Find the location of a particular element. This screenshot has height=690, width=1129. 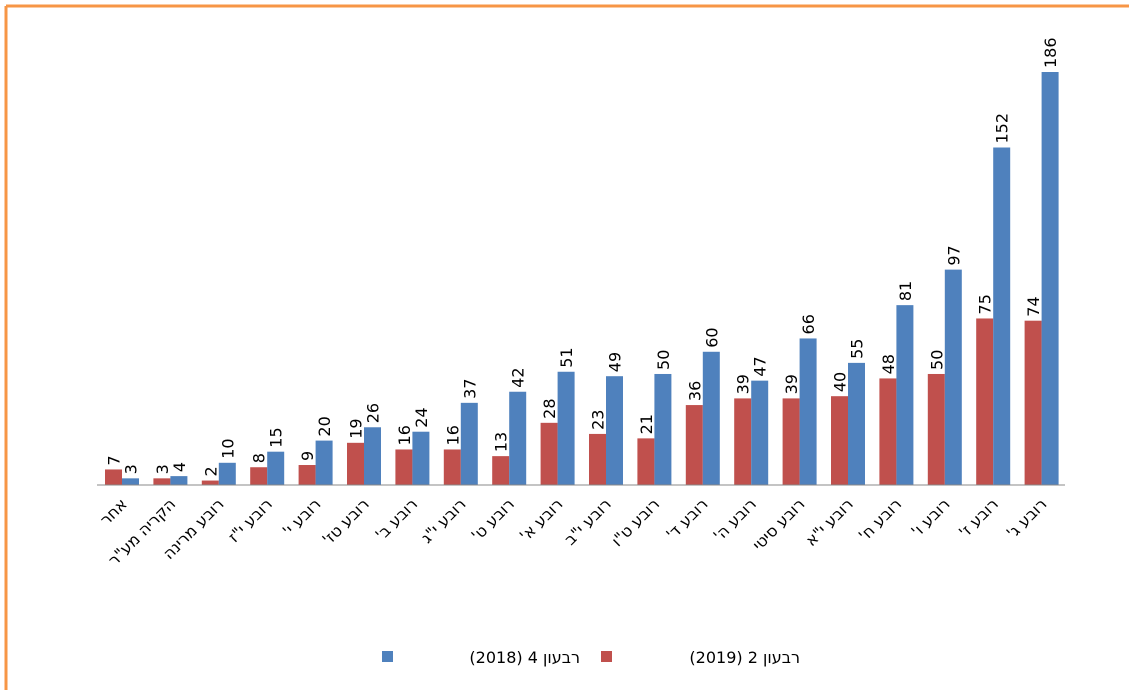

value-label: 66 is located at coordinates (808, 324).